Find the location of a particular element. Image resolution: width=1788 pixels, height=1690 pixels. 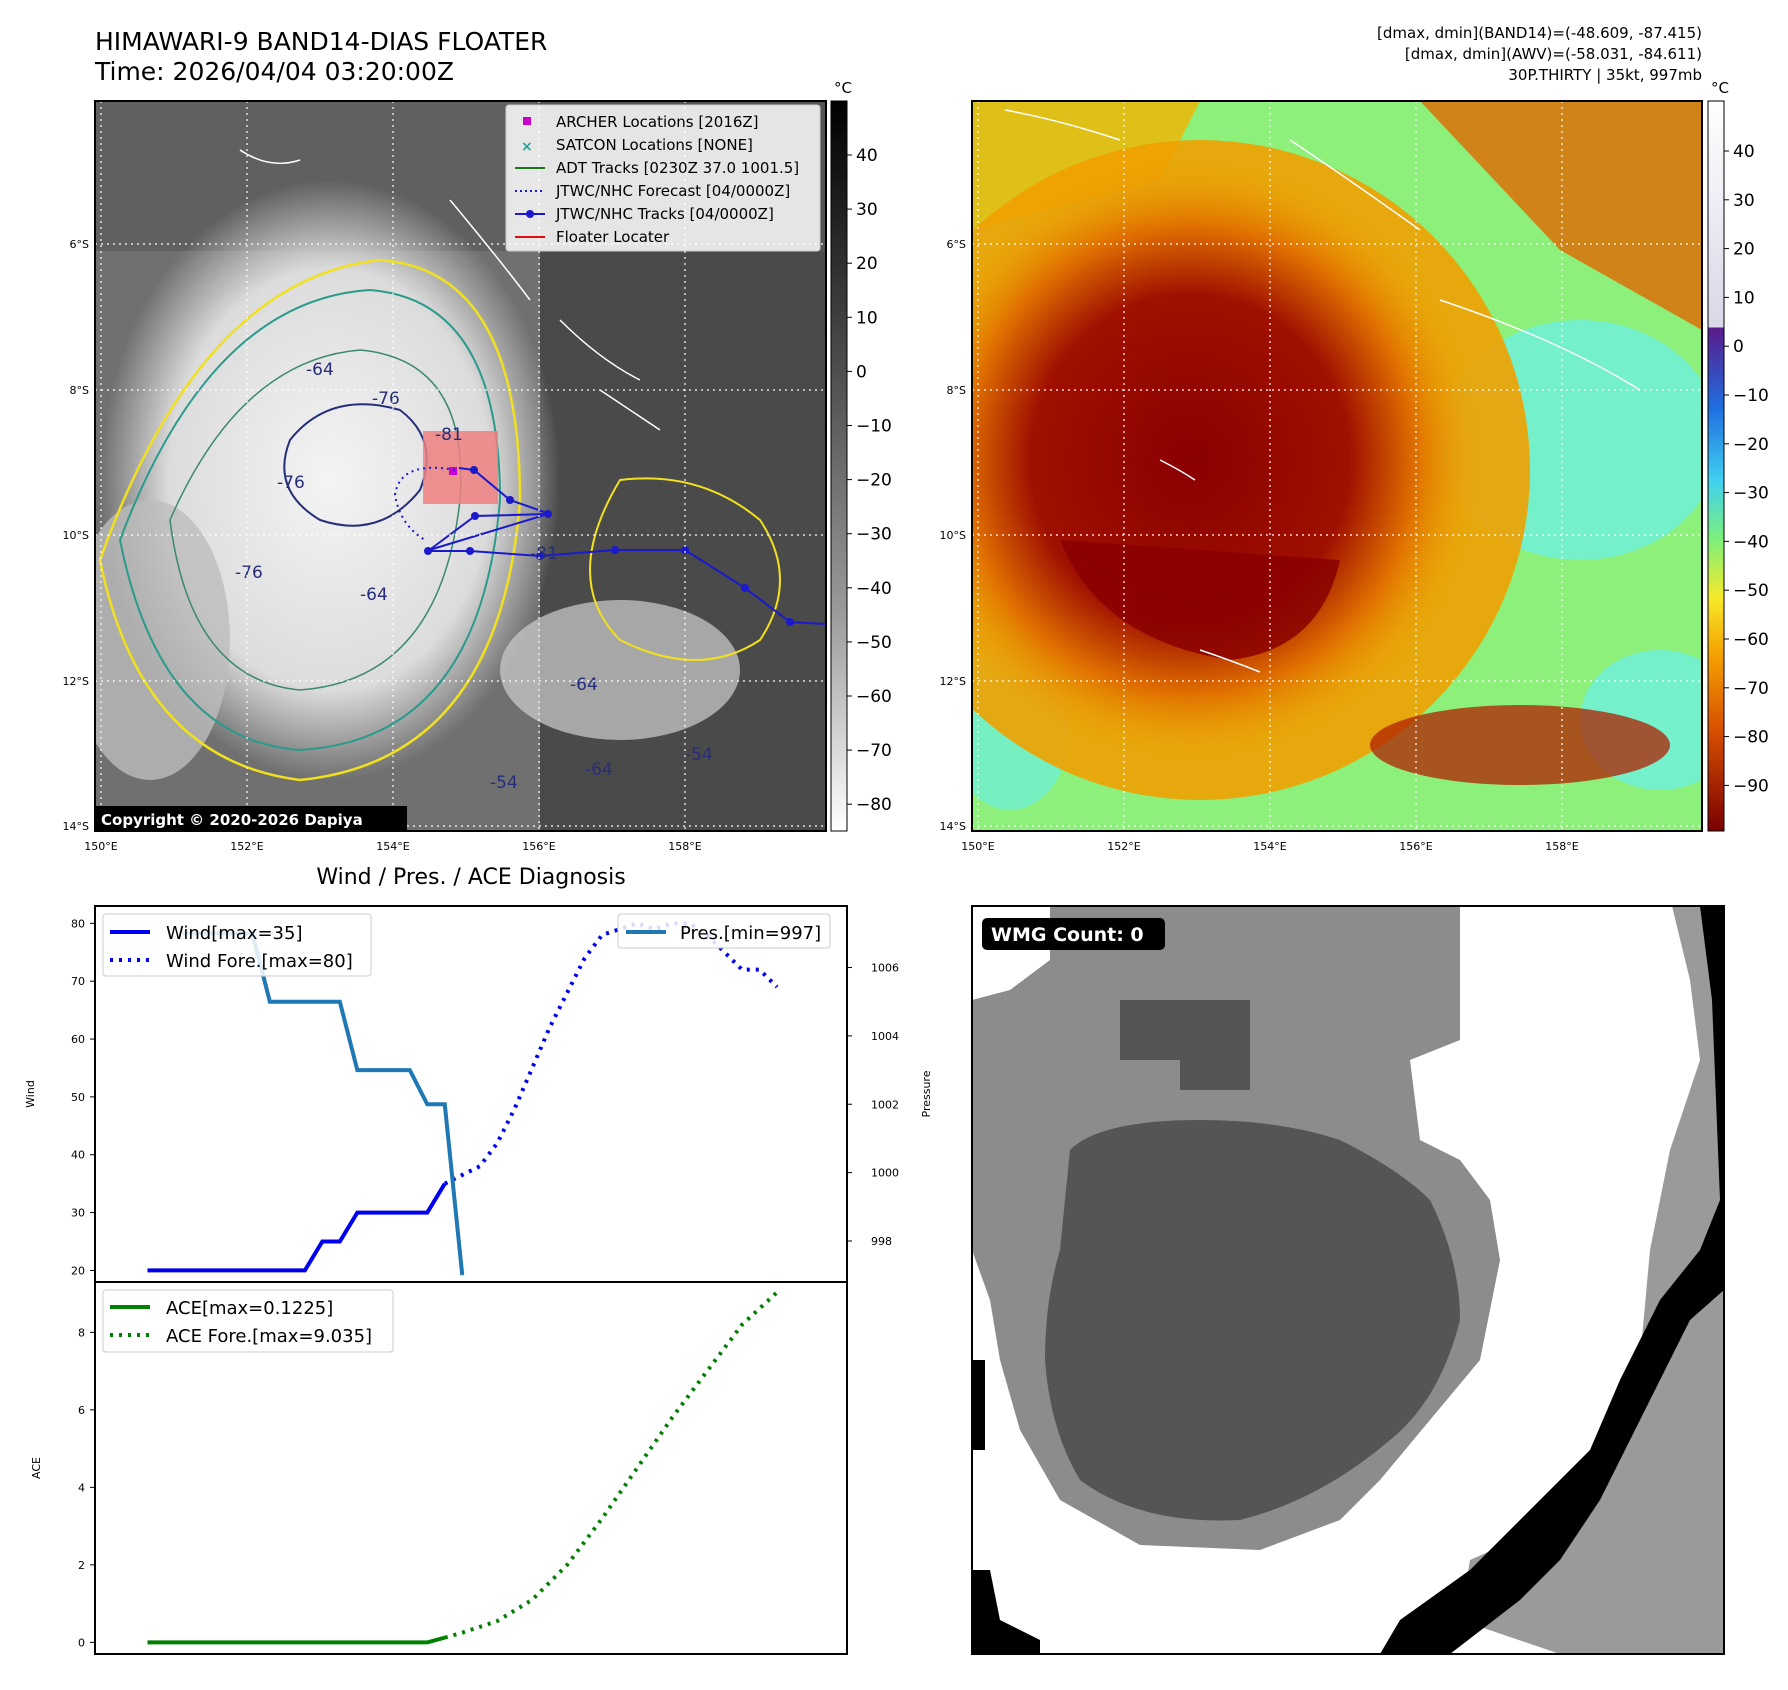

wind-tick-label-6: 80 is located at coordinates (78, 923).